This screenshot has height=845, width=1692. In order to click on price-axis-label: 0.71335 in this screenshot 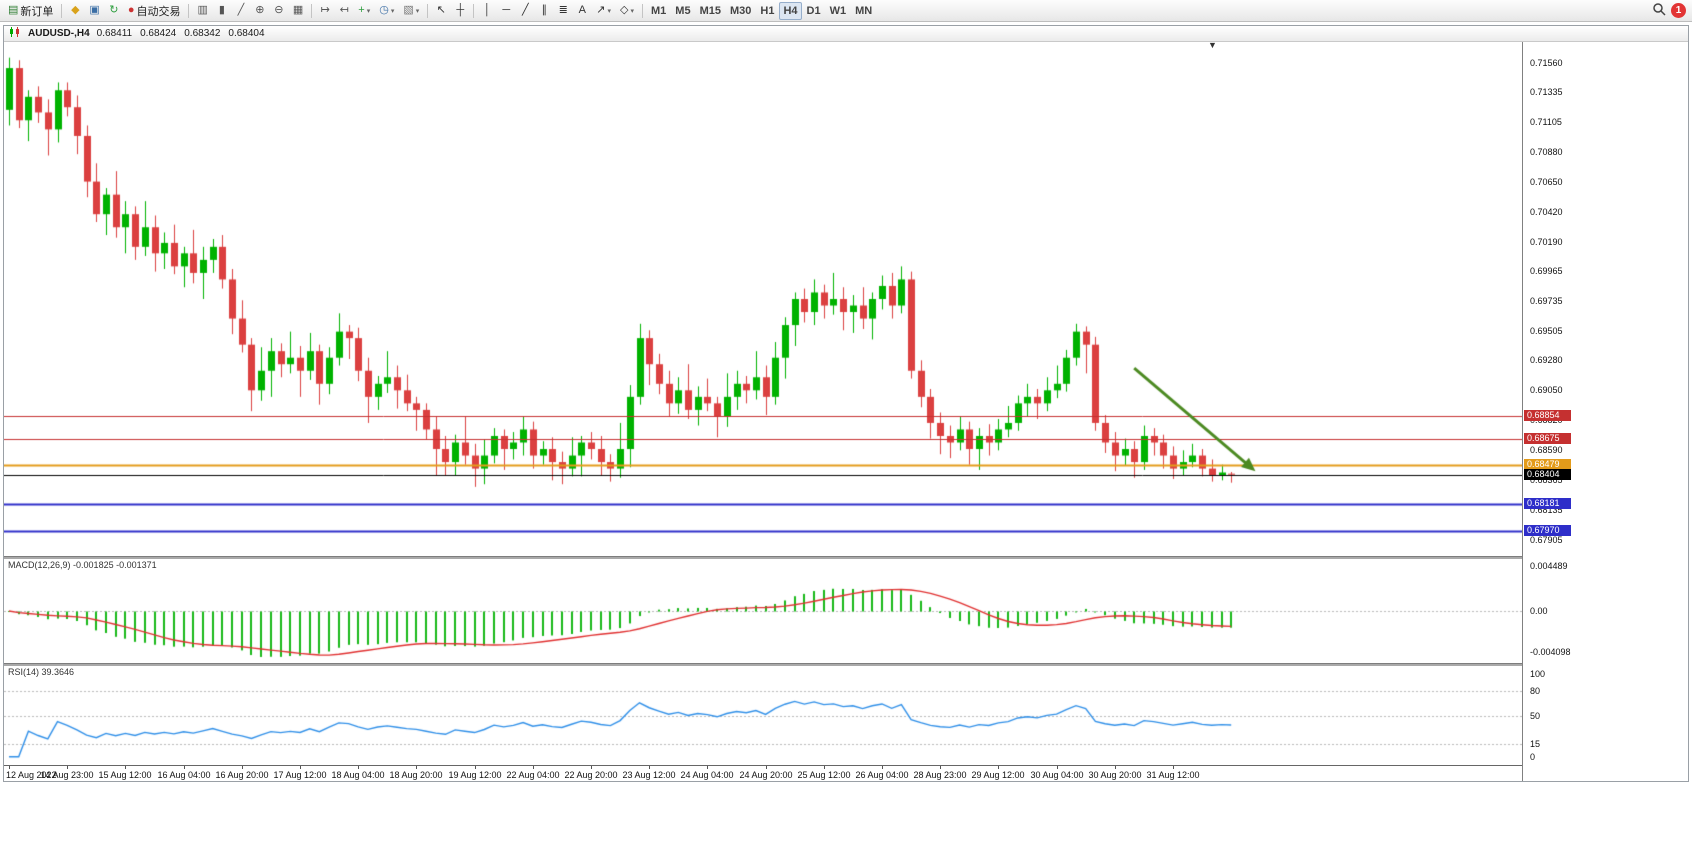, I will do `click(1546, 92)`.